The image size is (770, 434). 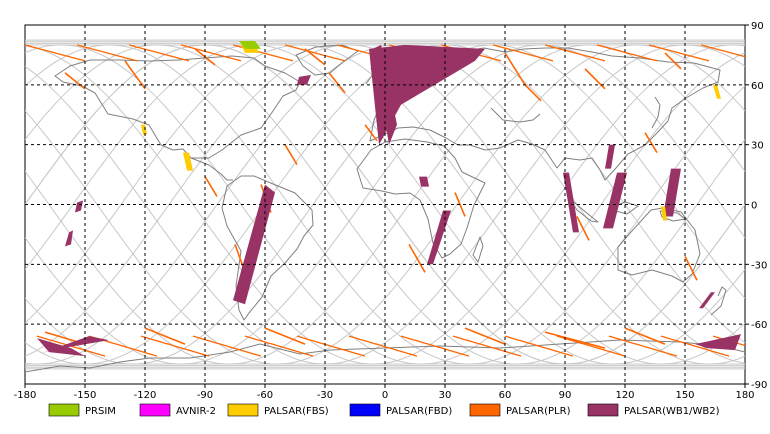 I want to click on lat-tick-label: -60, so click(x=759, y=325).